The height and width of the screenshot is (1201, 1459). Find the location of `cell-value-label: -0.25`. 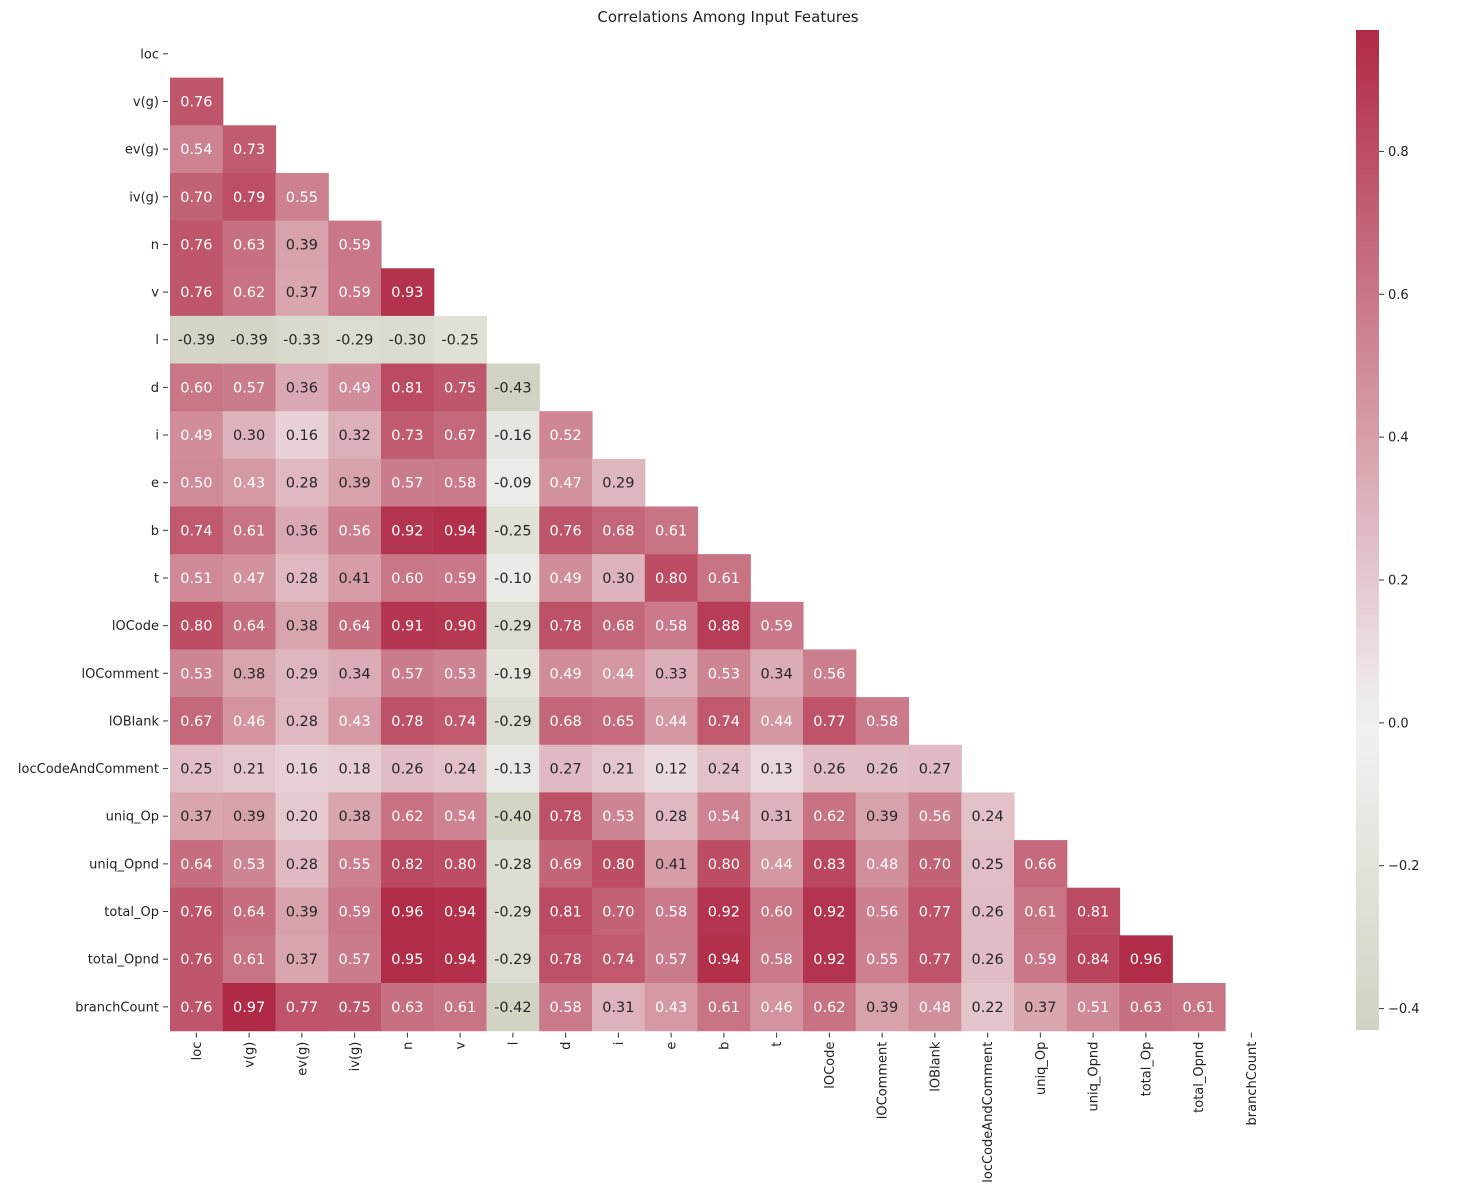

cell-value-label: -0.25 is located at coordinates (460, 341).